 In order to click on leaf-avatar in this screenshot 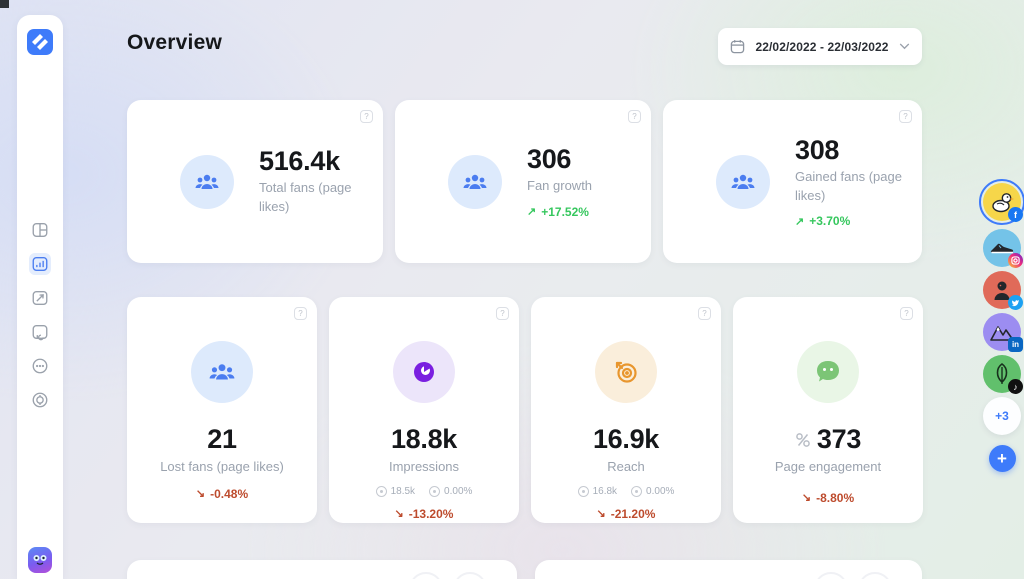, I will do `click(1002, 373)`.